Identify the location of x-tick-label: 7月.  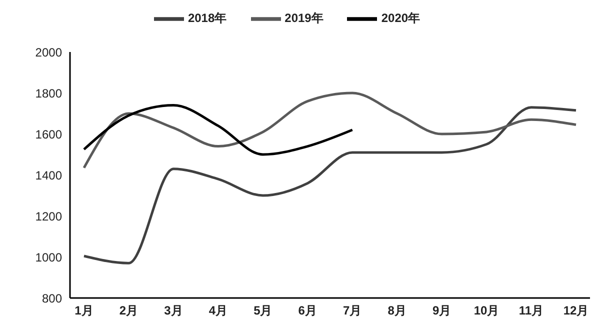
(352, 311).